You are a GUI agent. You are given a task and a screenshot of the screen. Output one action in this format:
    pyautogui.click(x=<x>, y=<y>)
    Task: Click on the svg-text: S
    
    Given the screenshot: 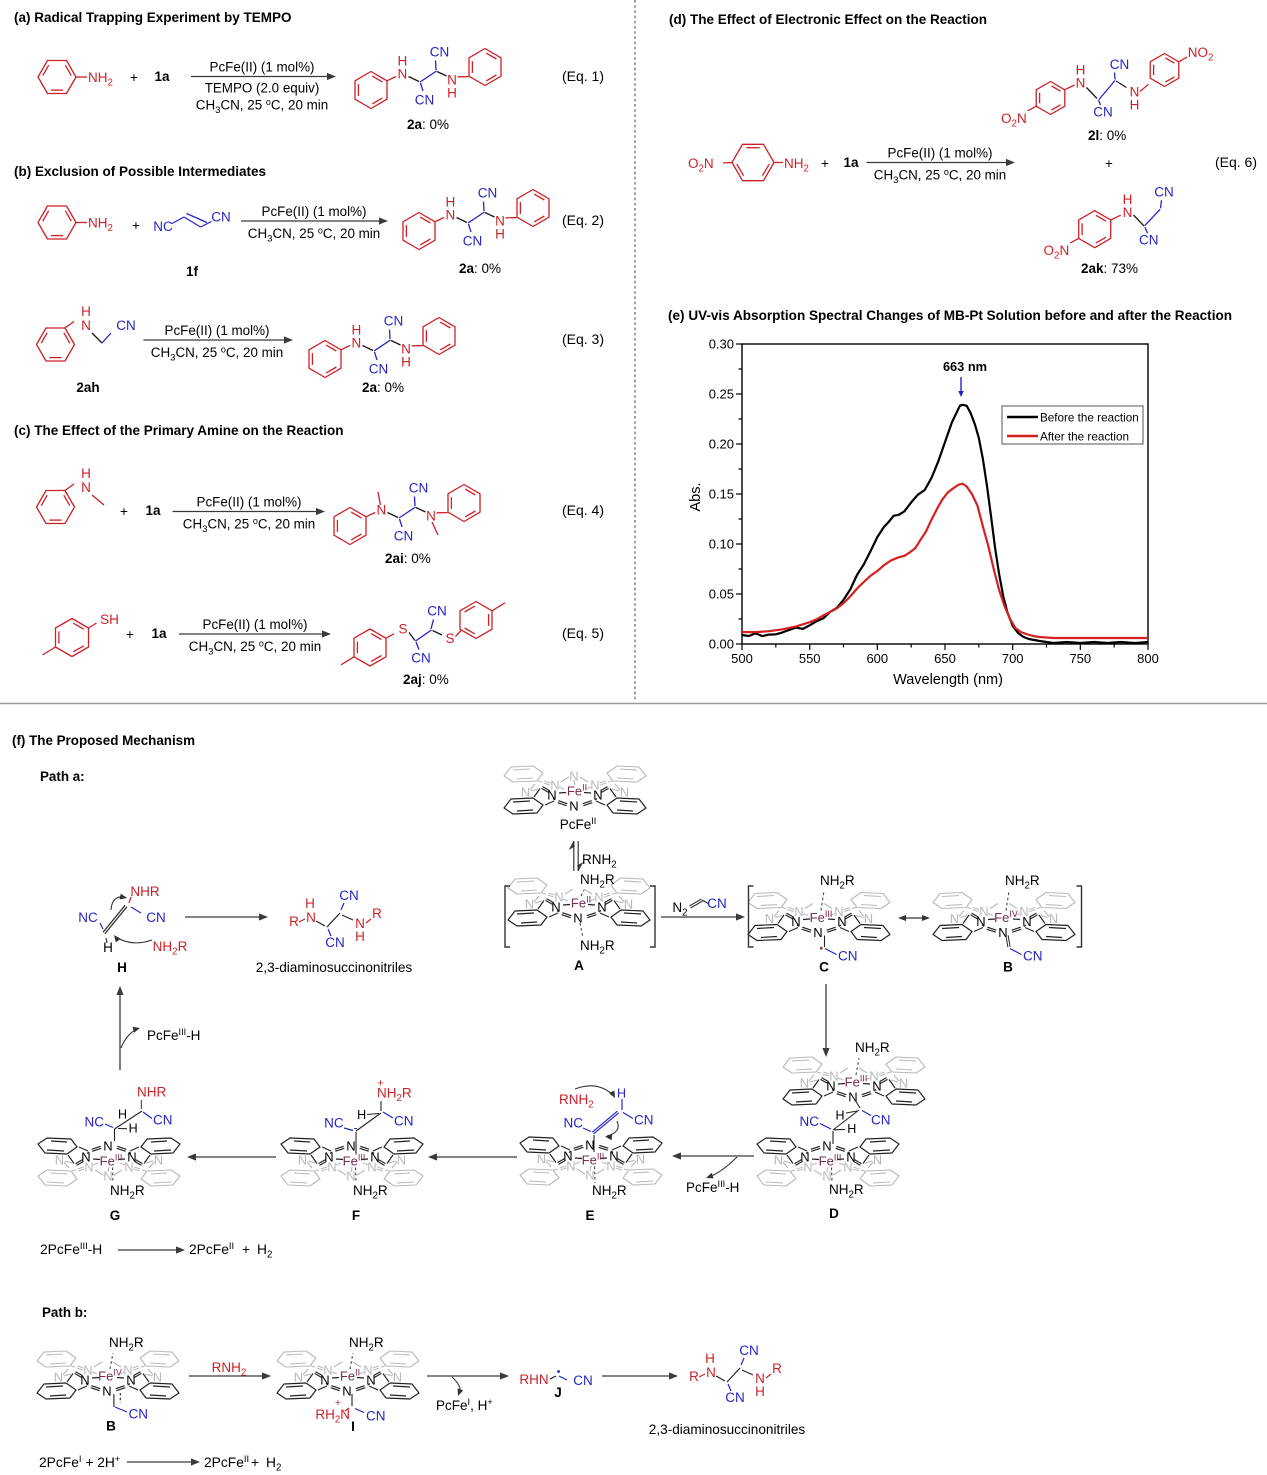 What is the action you would take?
    pyautogui.click(x=402, y=629)
    